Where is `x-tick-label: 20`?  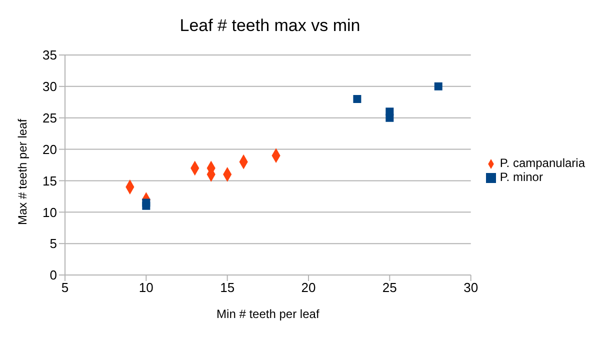 x-tick-label: 20 is located at coordinates (308, 288).